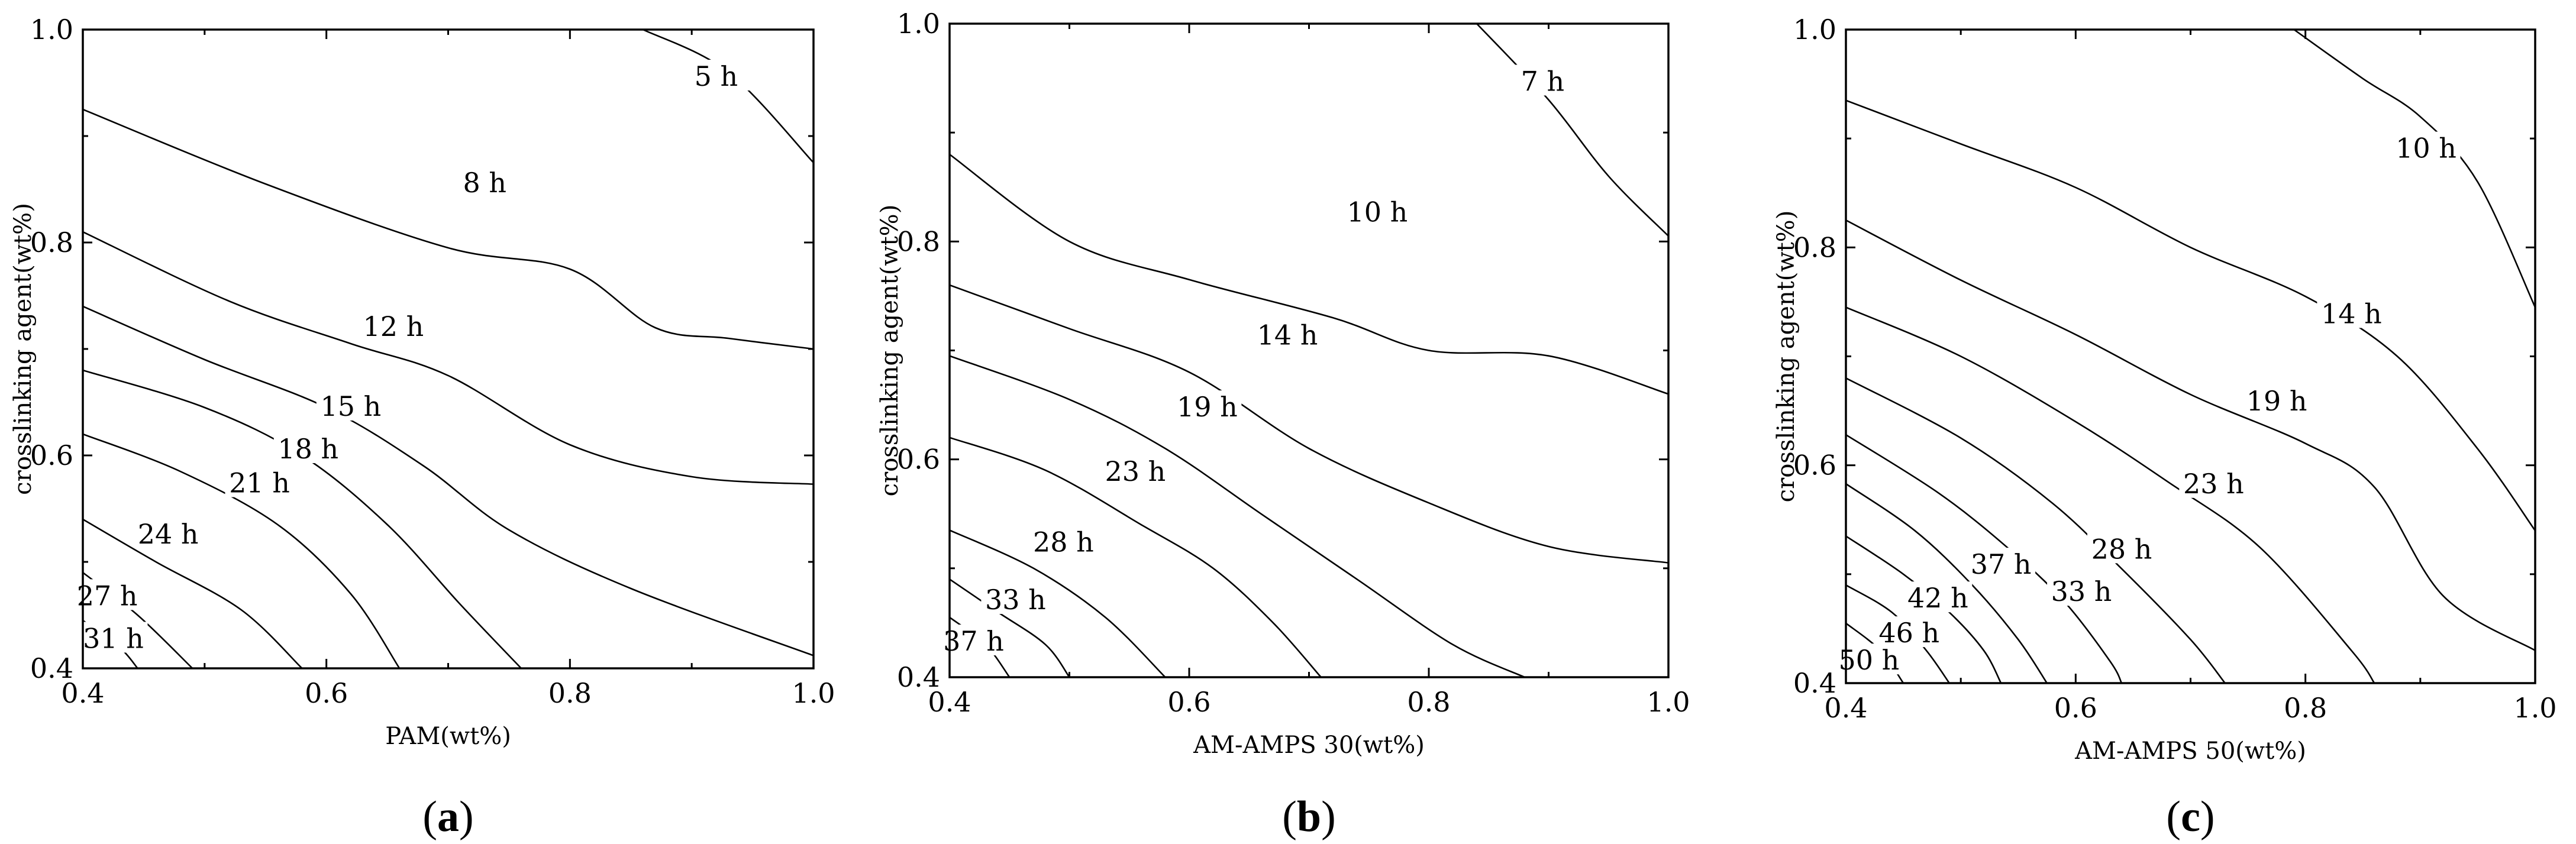 This screenshot has height=844, width=2576. Describe the element at coordinates (484, 183) in the screenshot. I see `contour-label: 8 h` at that location.